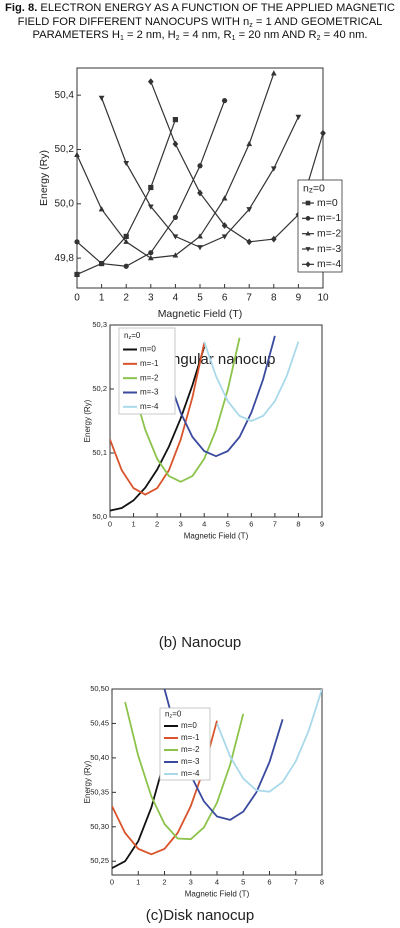 The height and width of the screenshot is (928, 400). I want to click on caption-text: = 4 nm, R, so click(205, 35).